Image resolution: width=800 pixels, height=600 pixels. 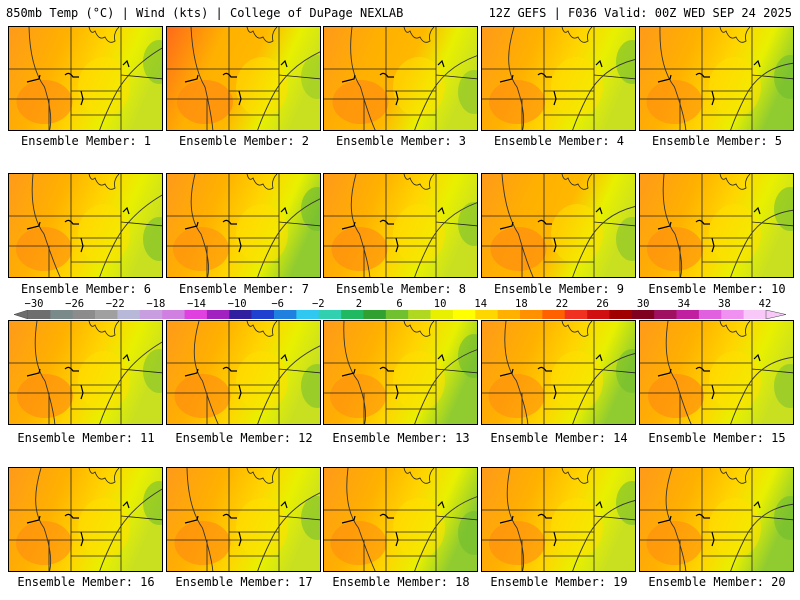 What do you see at coordinates (717, 582) in the screenshot?
I see `ensemble-member-label: Ensemble Member: 20` at bounding box center [717, 582].